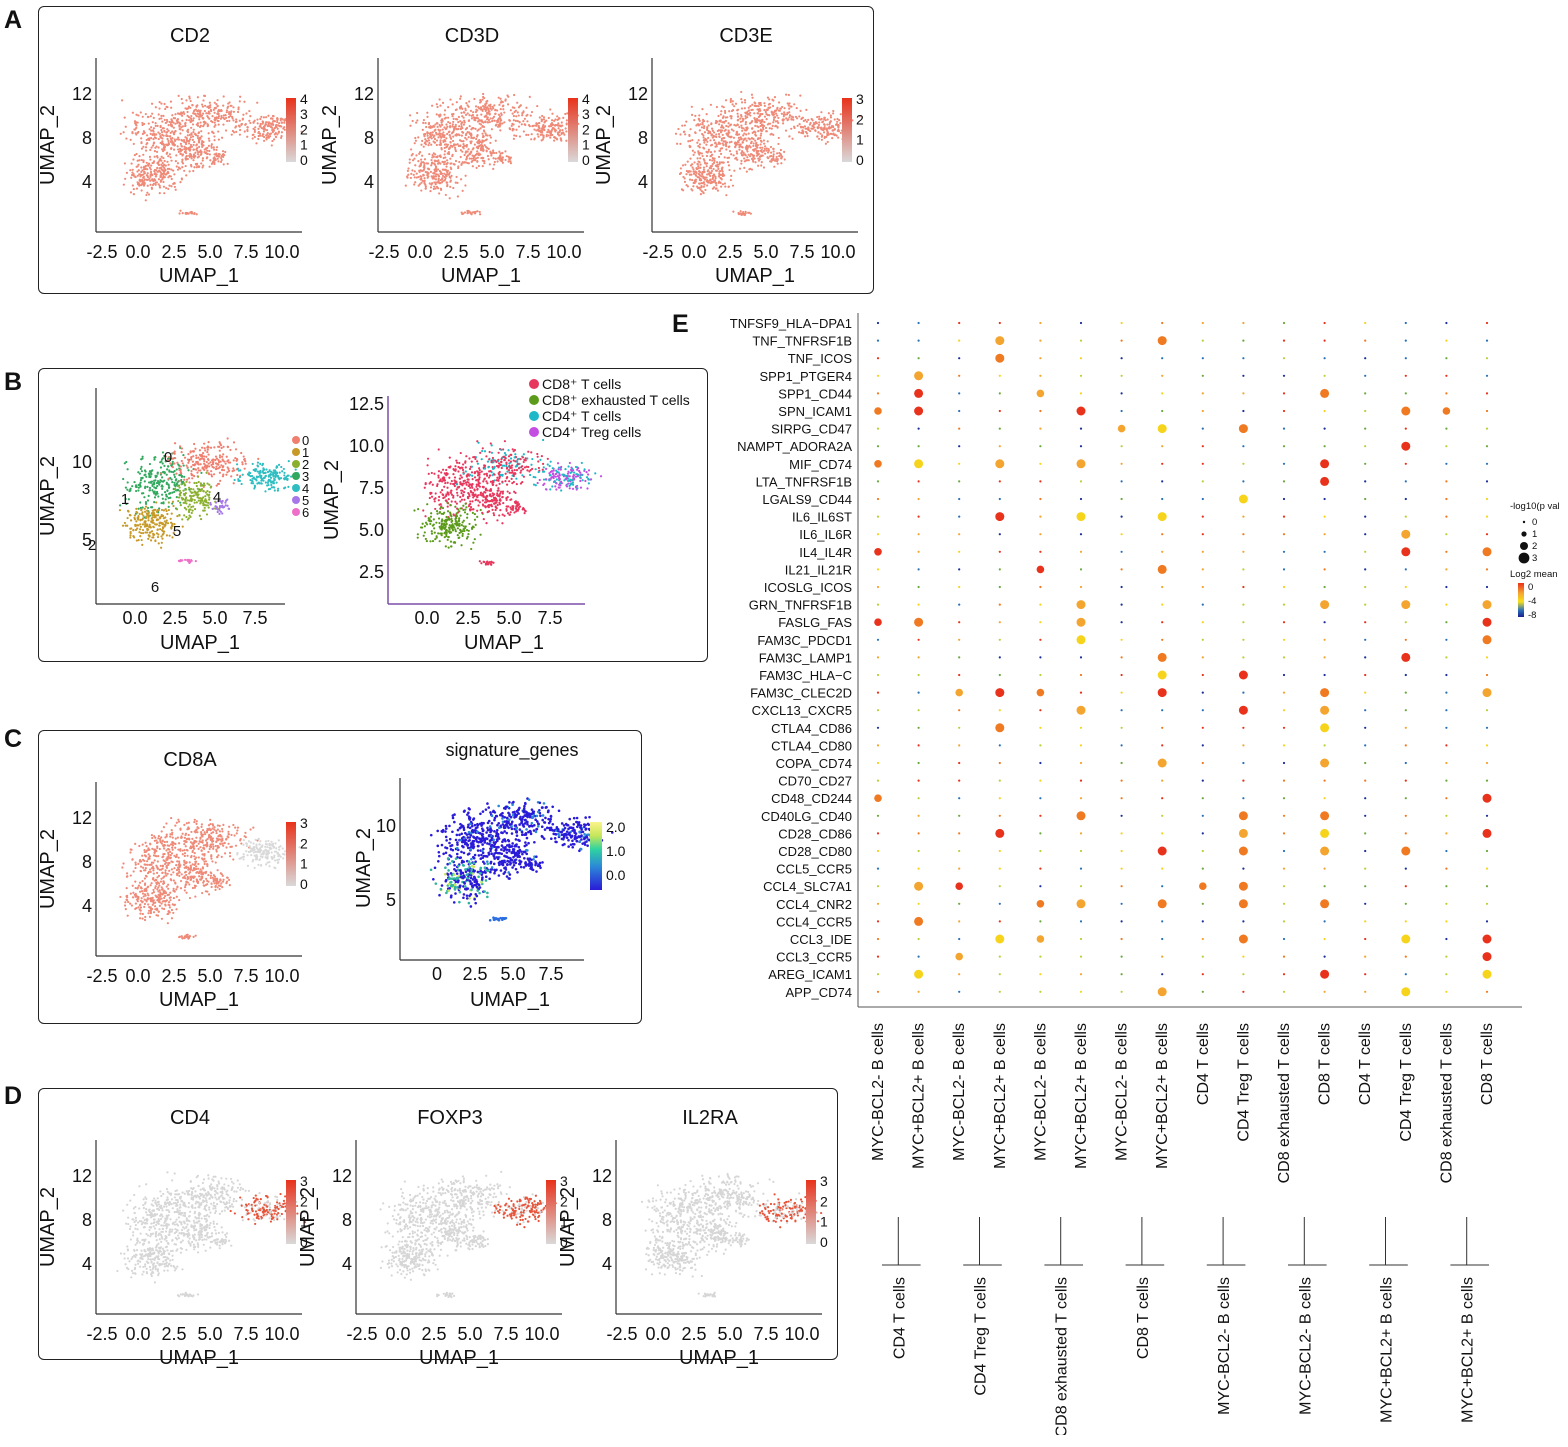  I want to click on pair-label: CCL4_SLC7A1, so click(807, 886).